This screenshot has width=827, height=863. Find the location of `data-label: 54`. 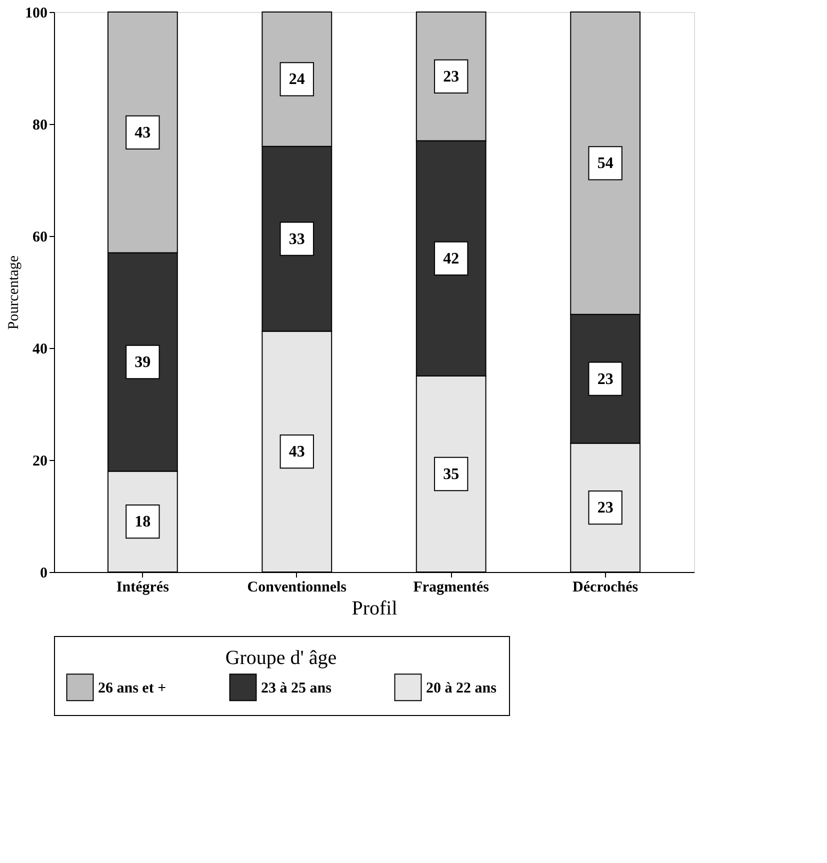

data-label: 54 is located at coordinates (605, 163).